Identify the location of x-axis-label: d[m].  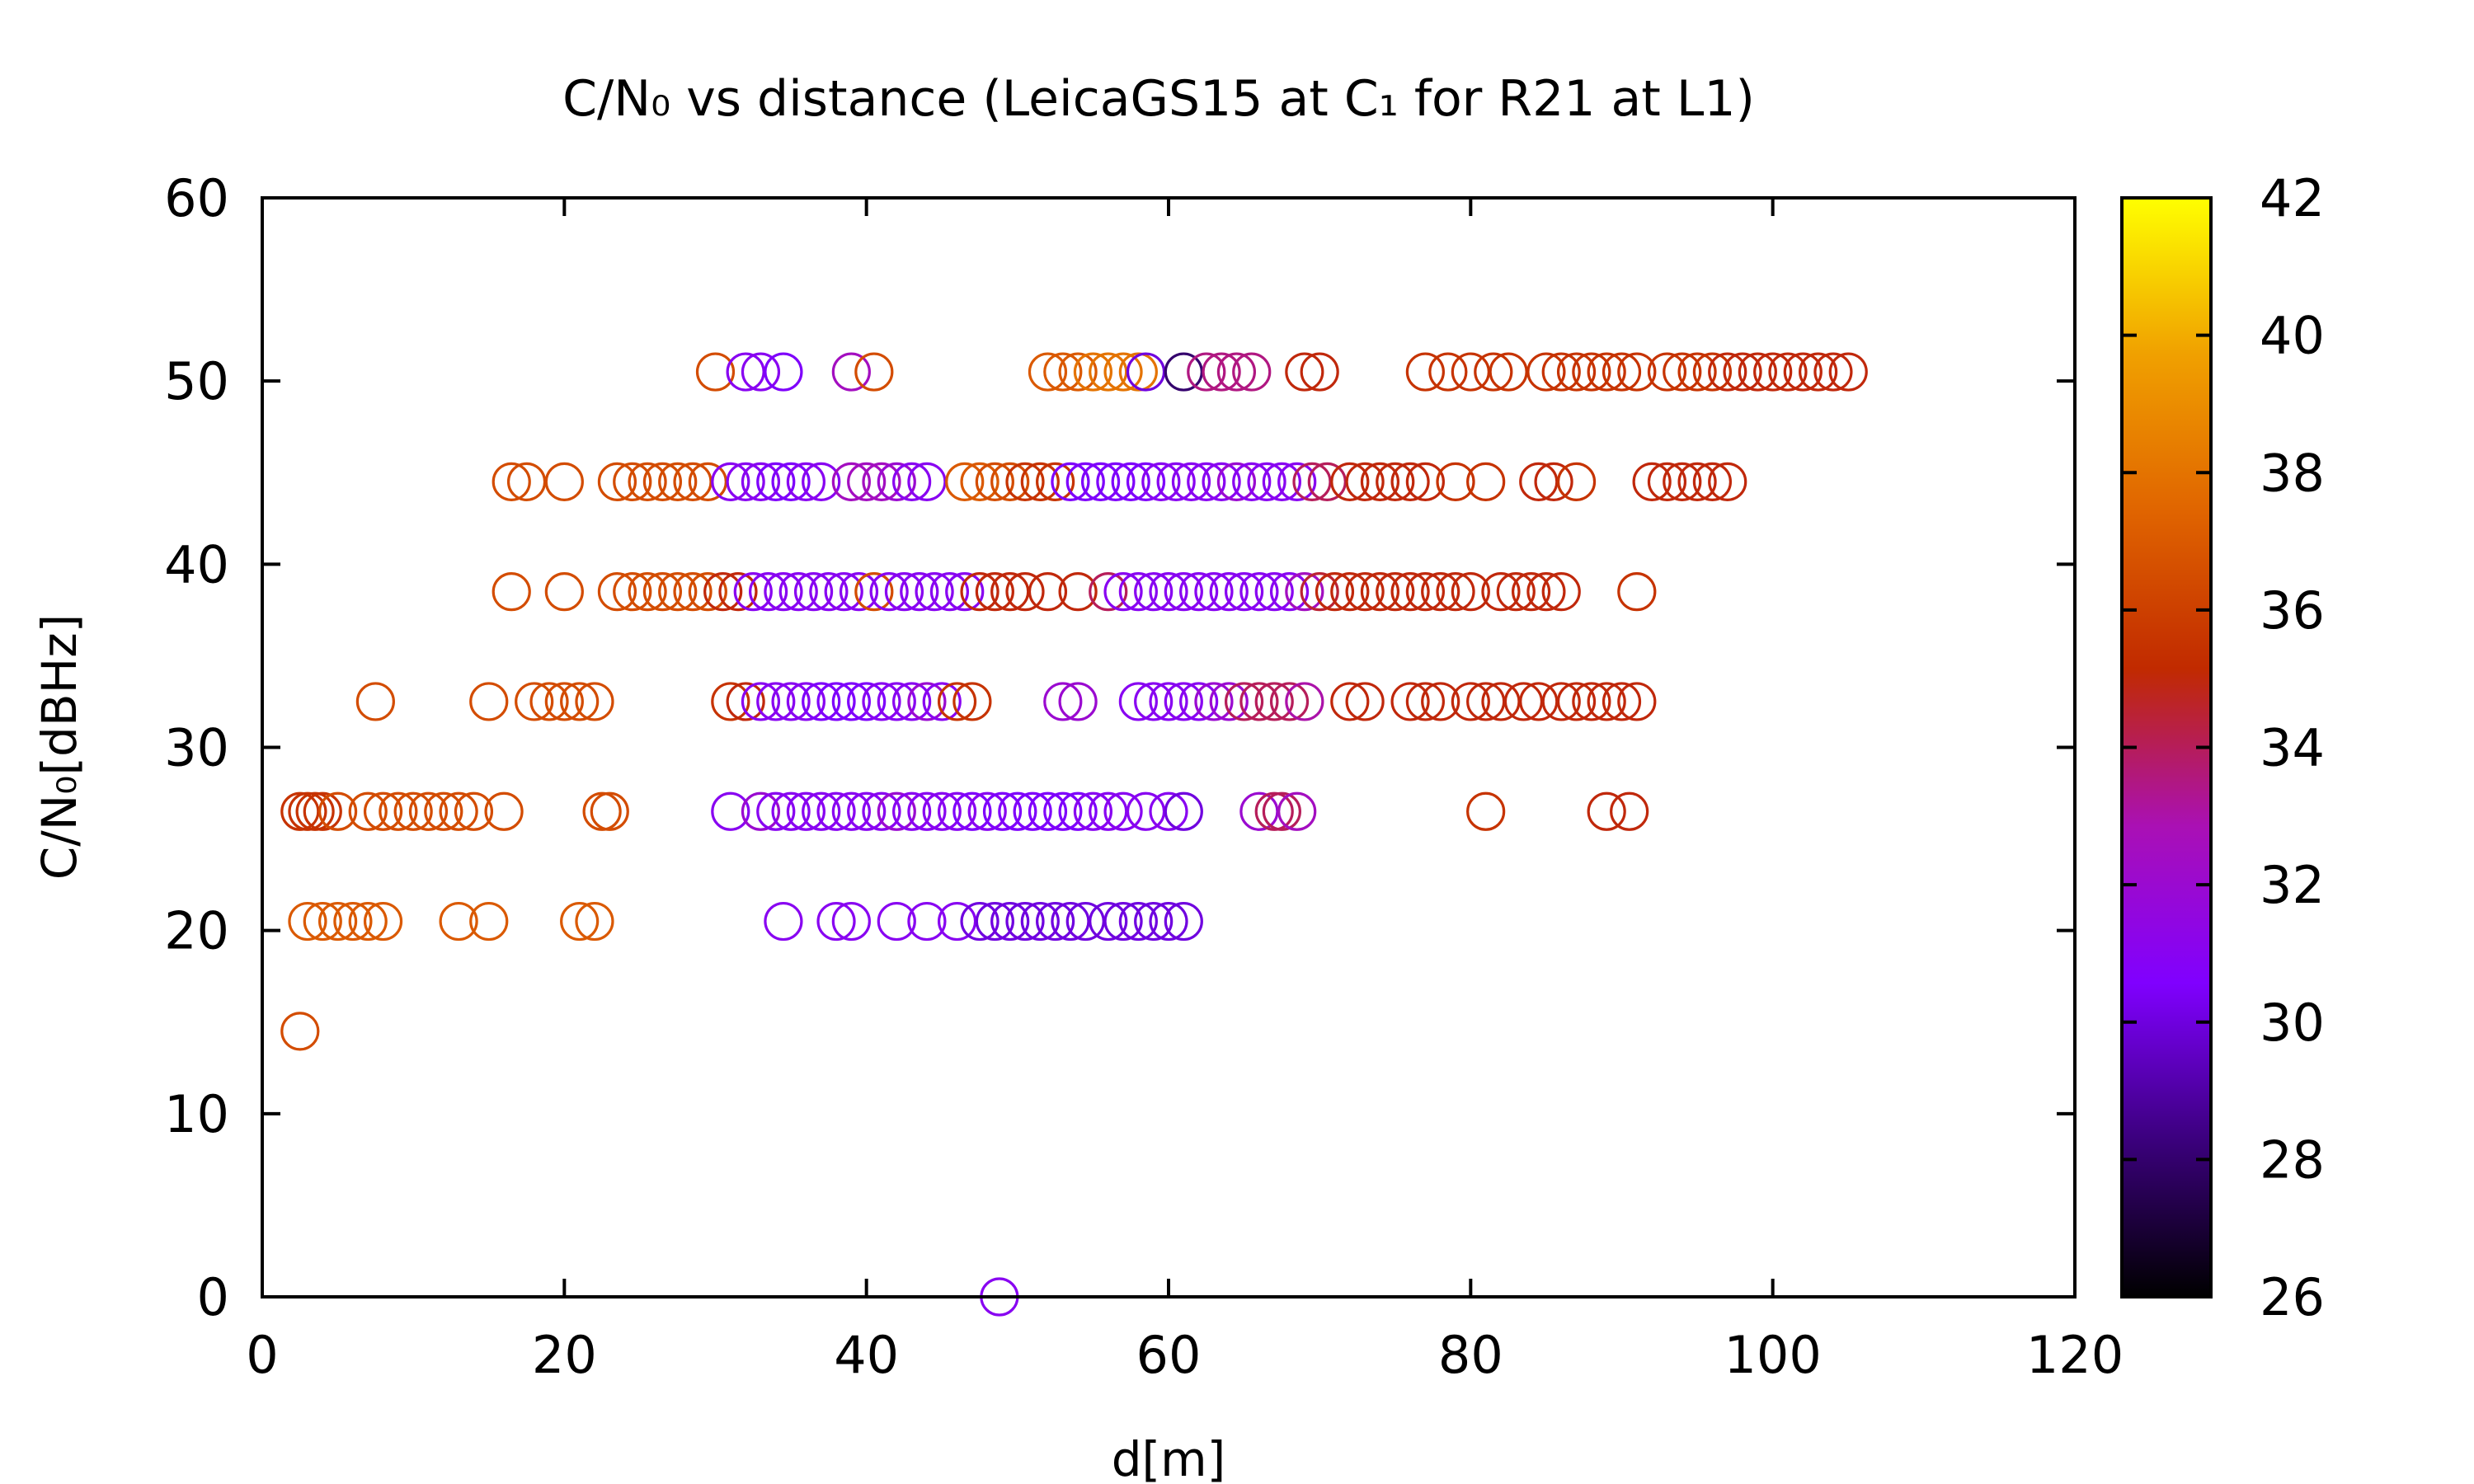
(1169, 1457).